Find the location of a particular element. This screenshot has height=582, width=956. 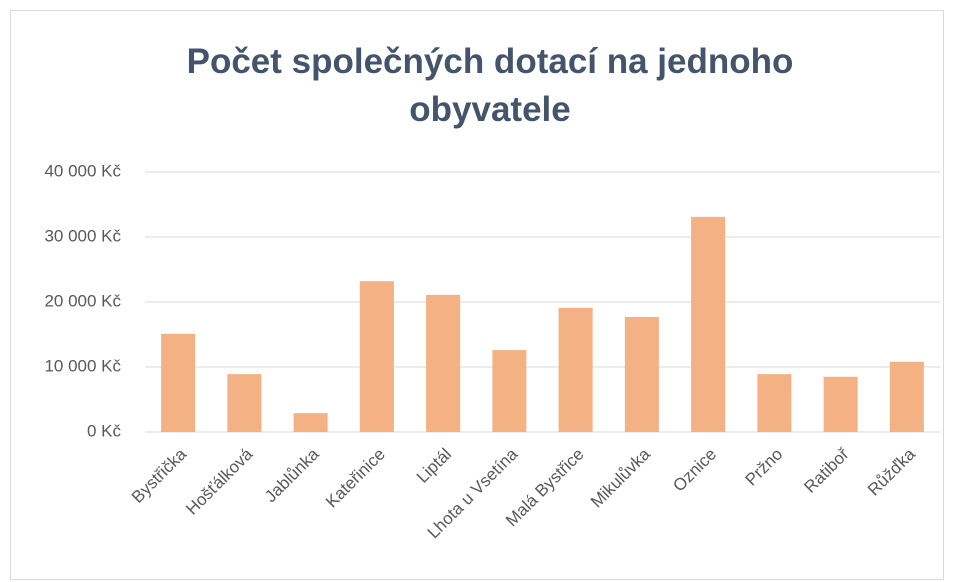

x-tick-label: Ratiboř is located at coordinates (826, 470).